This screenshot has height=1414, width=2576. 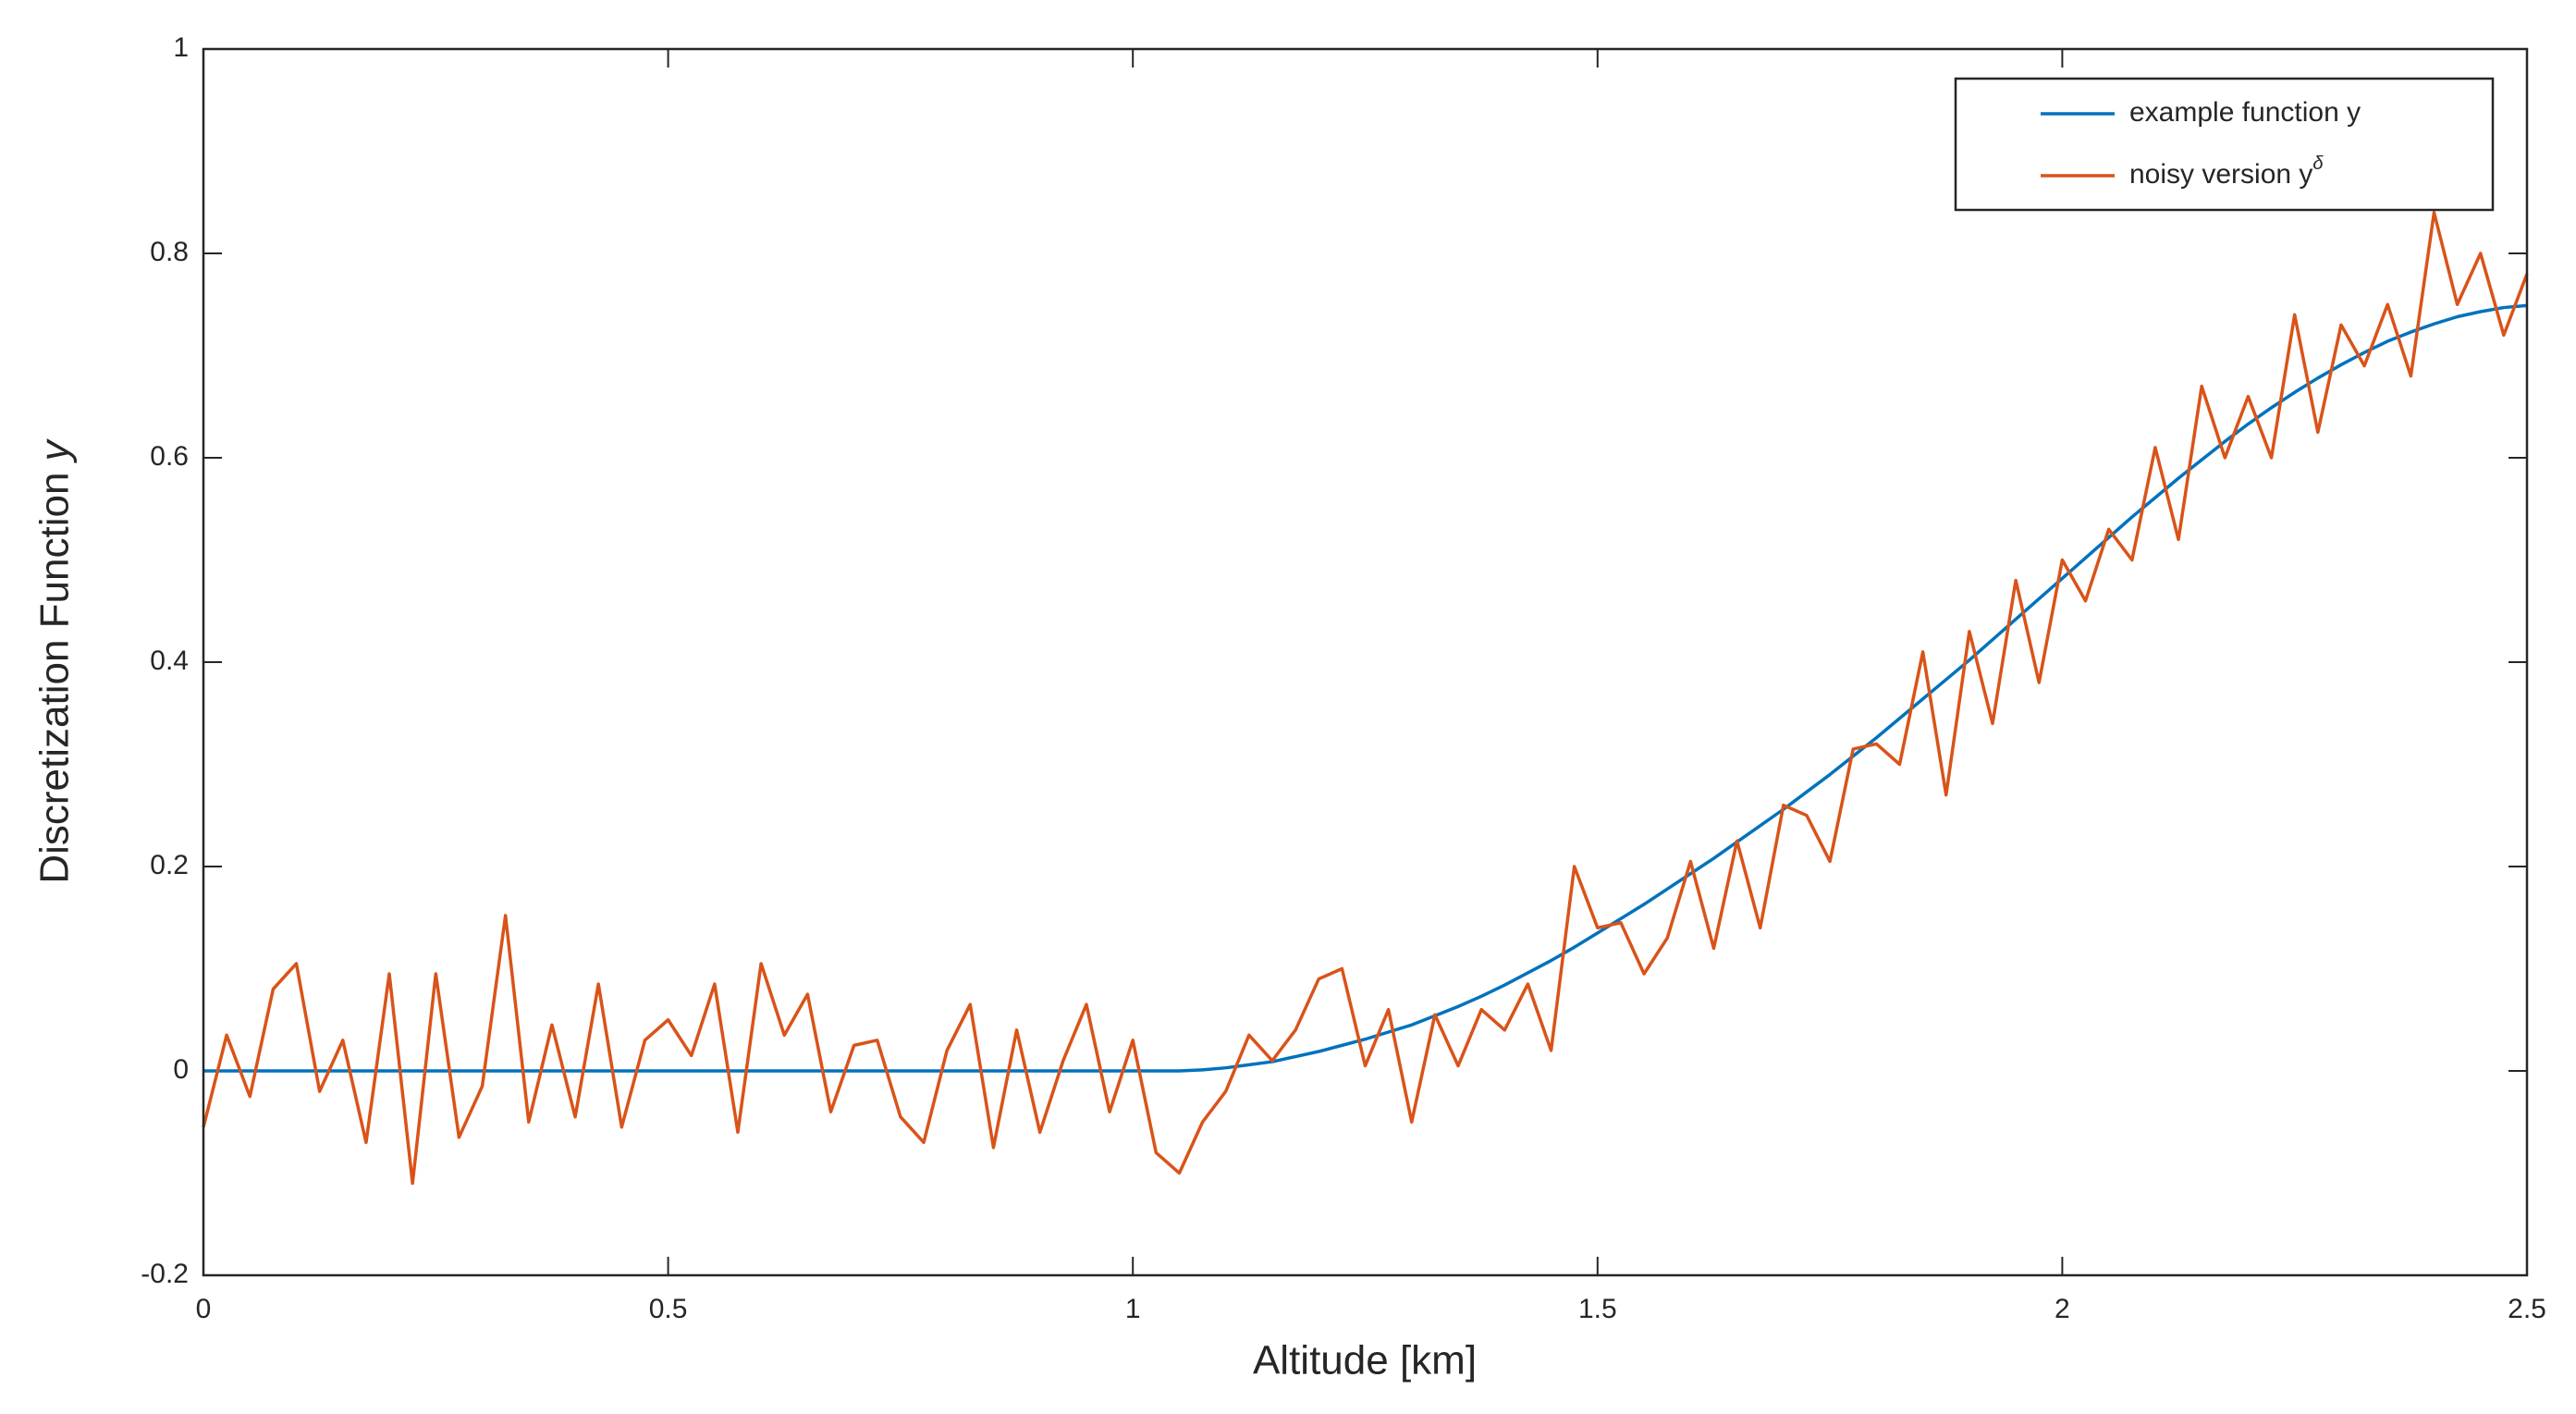 I want to click on x-tick-label: 2.5, so click(x=2527, y=1309).